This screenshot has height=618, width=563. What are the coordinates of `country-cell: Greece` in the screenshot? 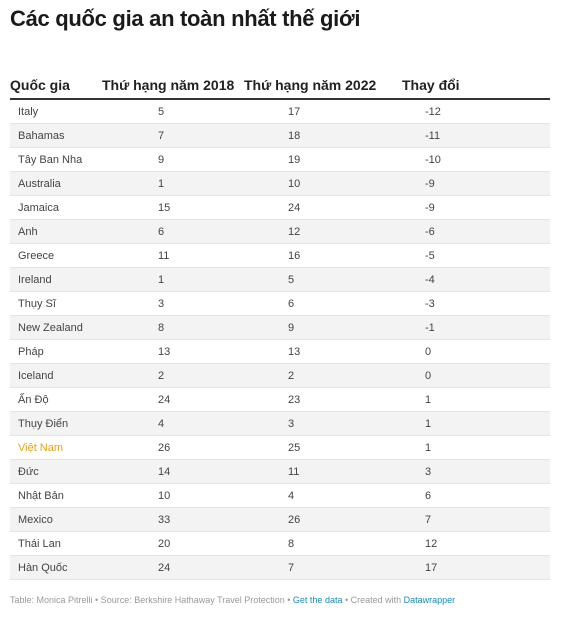 It's located at (56, 255).